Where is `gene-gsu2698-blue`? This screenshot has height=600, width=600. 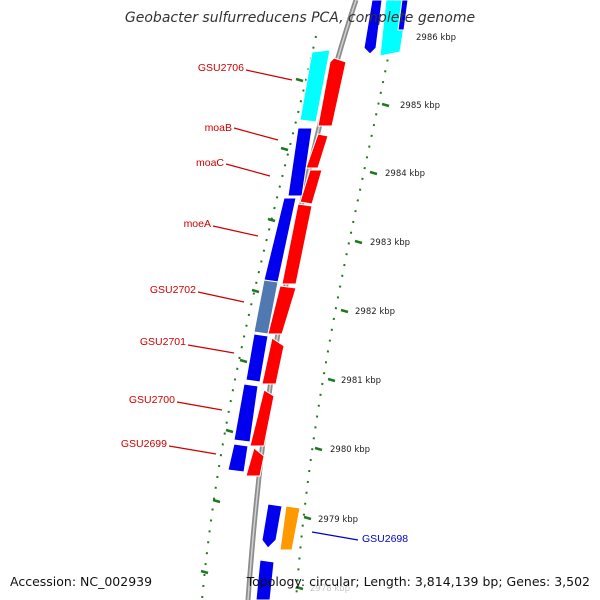 gene-gsu2698-blue is located at coordinates (272, 526).